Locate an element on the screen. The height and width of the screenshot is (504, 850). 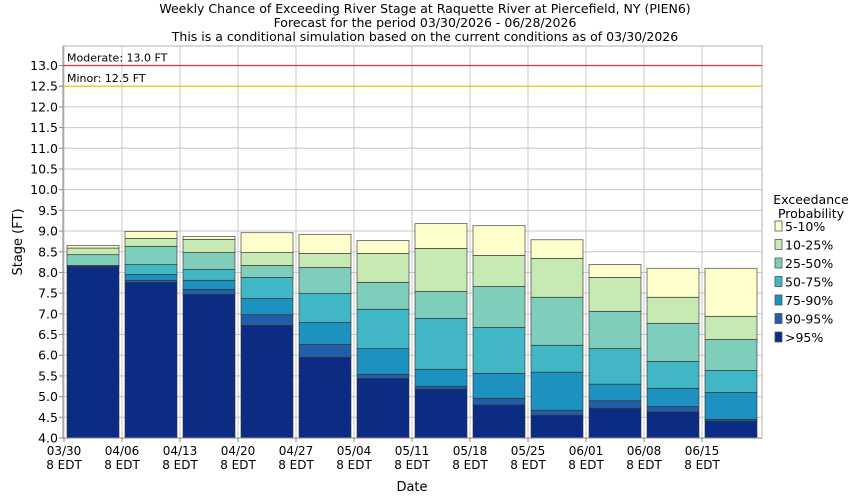
x-tick-label: 04/27 is located at coordinates (296, 451).